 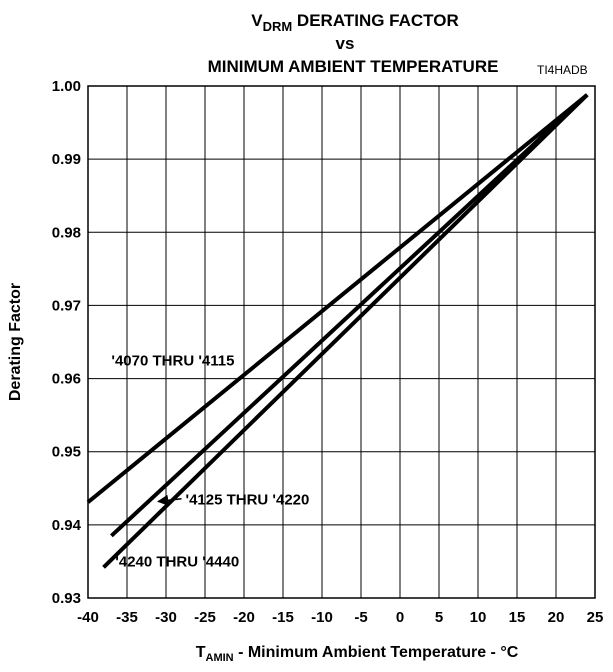 I want to click on x-tick-label: -30, so click(x=166, y=617).